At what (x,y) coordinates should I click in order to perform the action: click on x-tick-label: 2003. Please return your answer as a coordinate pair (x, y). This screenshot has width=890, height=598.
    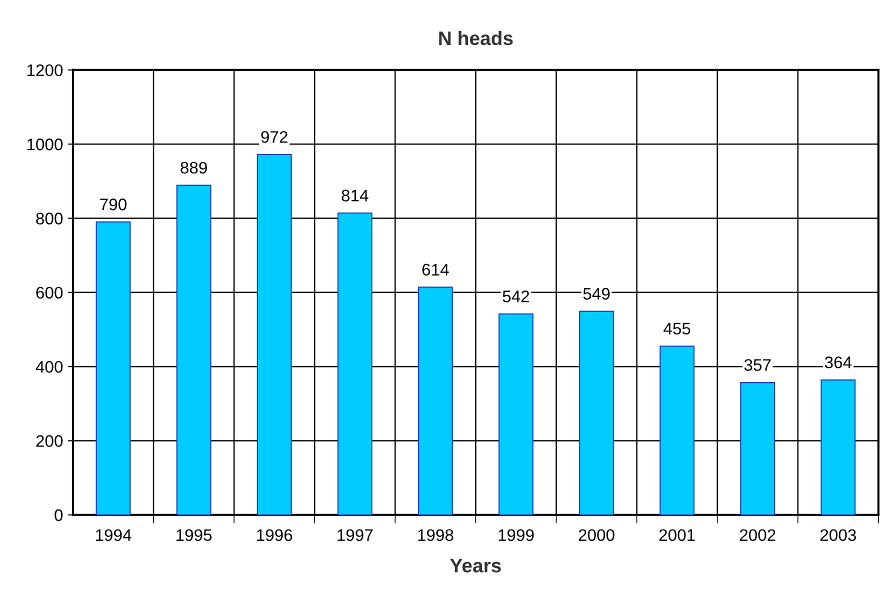
    Looking at the image, I should click on (838, 535).